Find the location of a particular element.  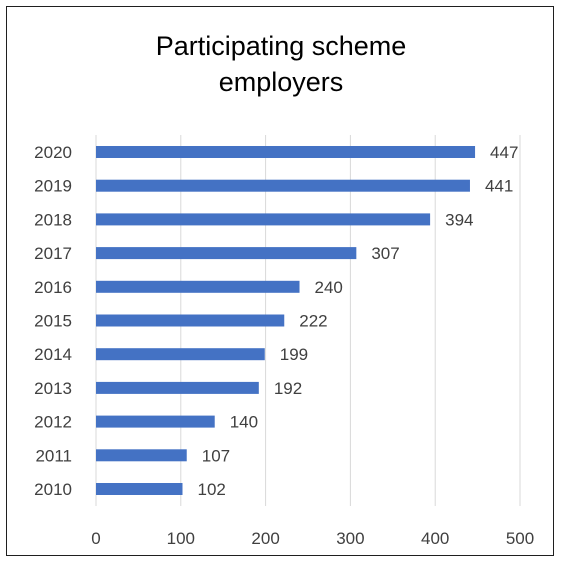

bar-2015 is located at coordinates (190, 320).